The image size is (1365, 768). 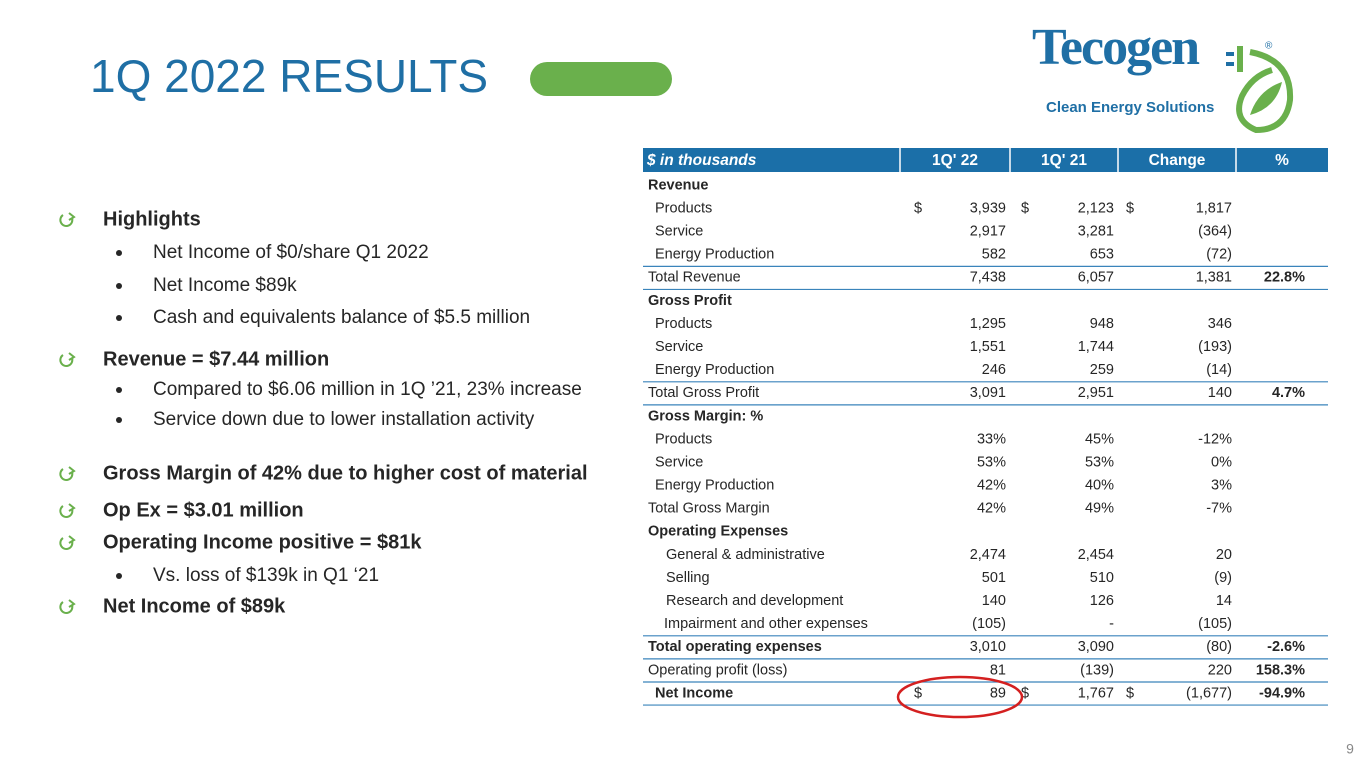 I want to click on sub-bullet-dot, so click(x=119, y=318).